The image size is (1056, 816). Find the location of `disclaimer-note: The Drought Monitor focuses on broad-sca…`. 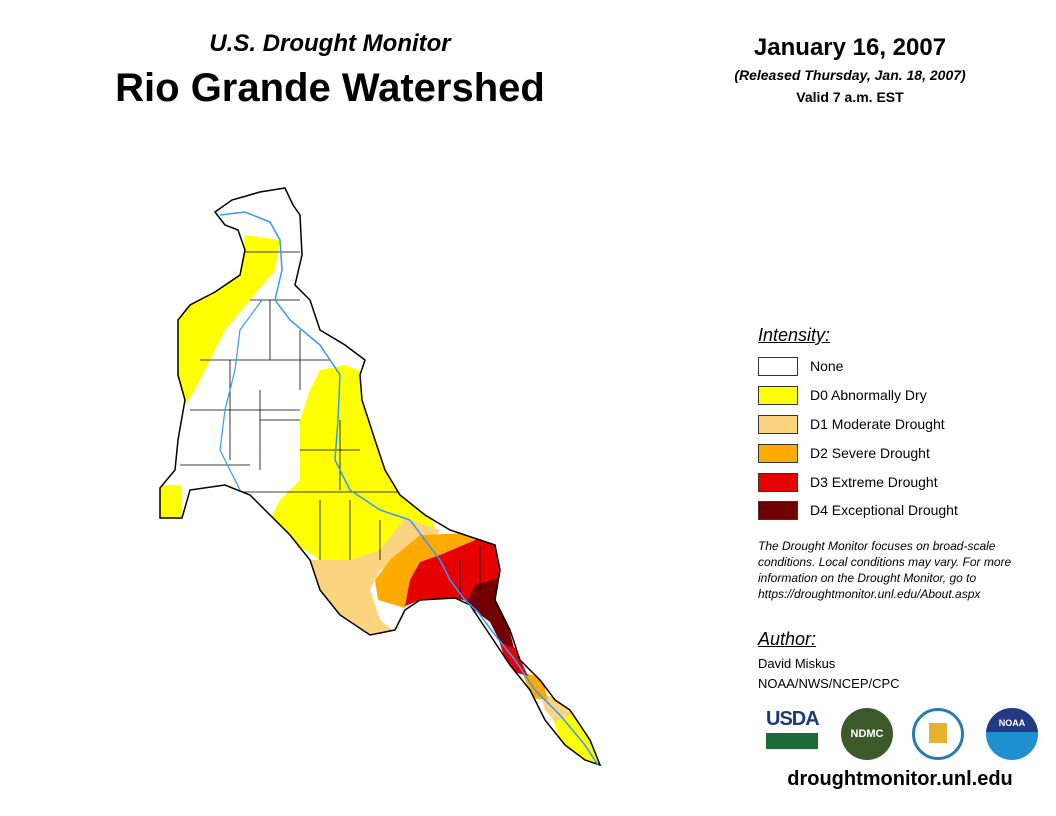

disclaimer-note: The Drought Monitor focuses on broad-sca… is located at coordinates (885, 570).